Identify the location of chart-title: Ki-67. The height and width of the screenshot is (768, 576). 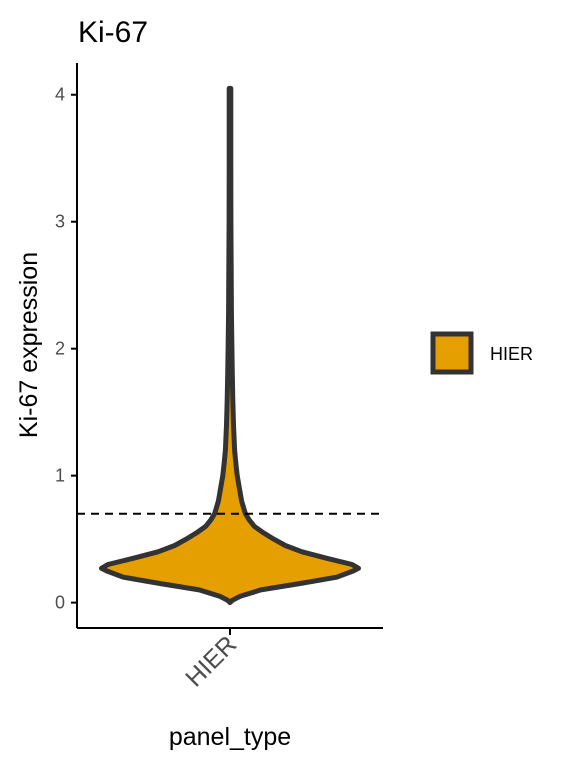
(113, 32).